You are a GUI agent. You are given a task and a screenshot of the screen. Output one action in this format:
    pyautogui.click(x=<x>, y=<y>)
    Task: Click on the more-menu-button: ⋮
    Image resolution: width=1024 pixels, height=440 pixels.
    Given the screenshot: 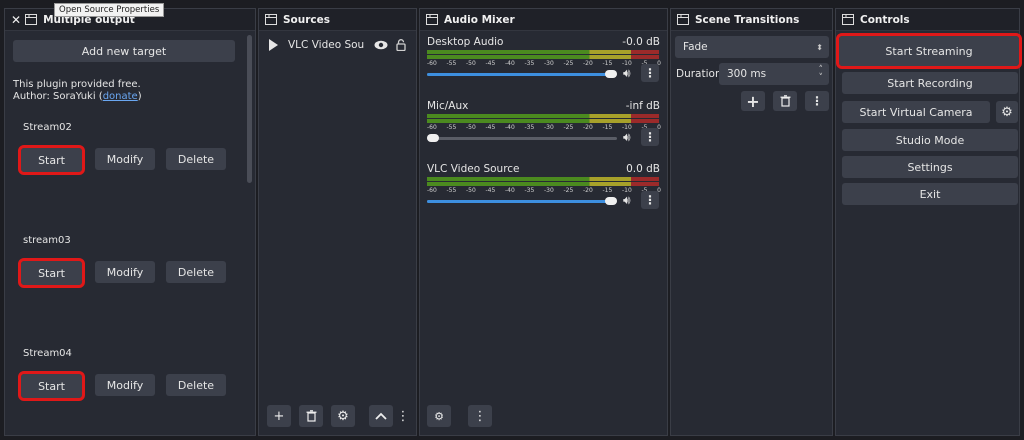 What is the action you would take?
    pyautogui.click(x=403, y=416)
    